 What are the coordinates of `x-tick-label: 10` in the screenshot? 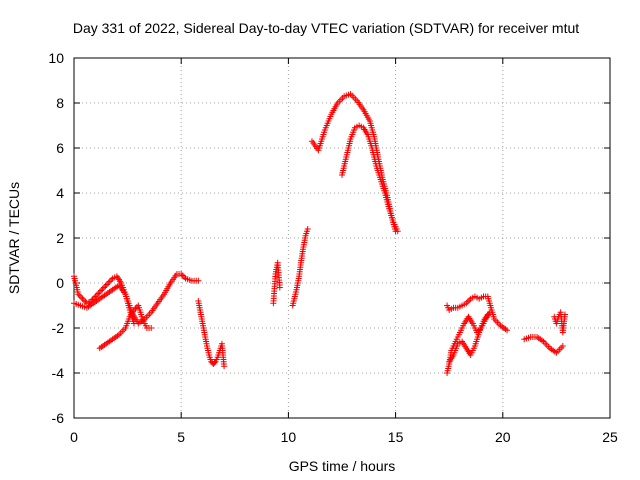 It's located at (289, 437).